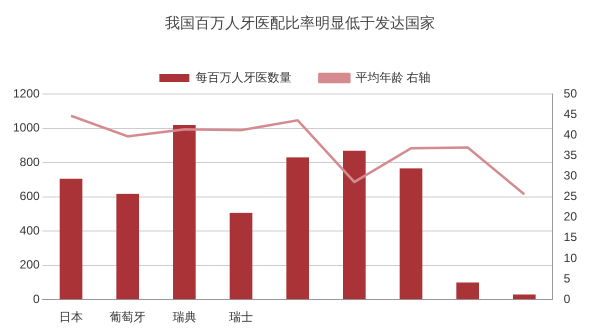  I want to click on y-tick-label: 400, so click(30, 230).